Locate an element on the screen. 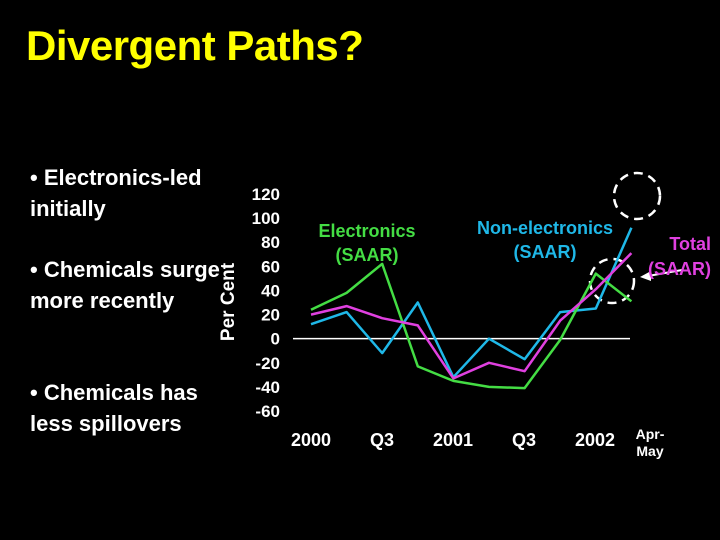 The image size is (720, 540). x-tick-label-apr-may: Apr-May is located at coordinates (650, 442).